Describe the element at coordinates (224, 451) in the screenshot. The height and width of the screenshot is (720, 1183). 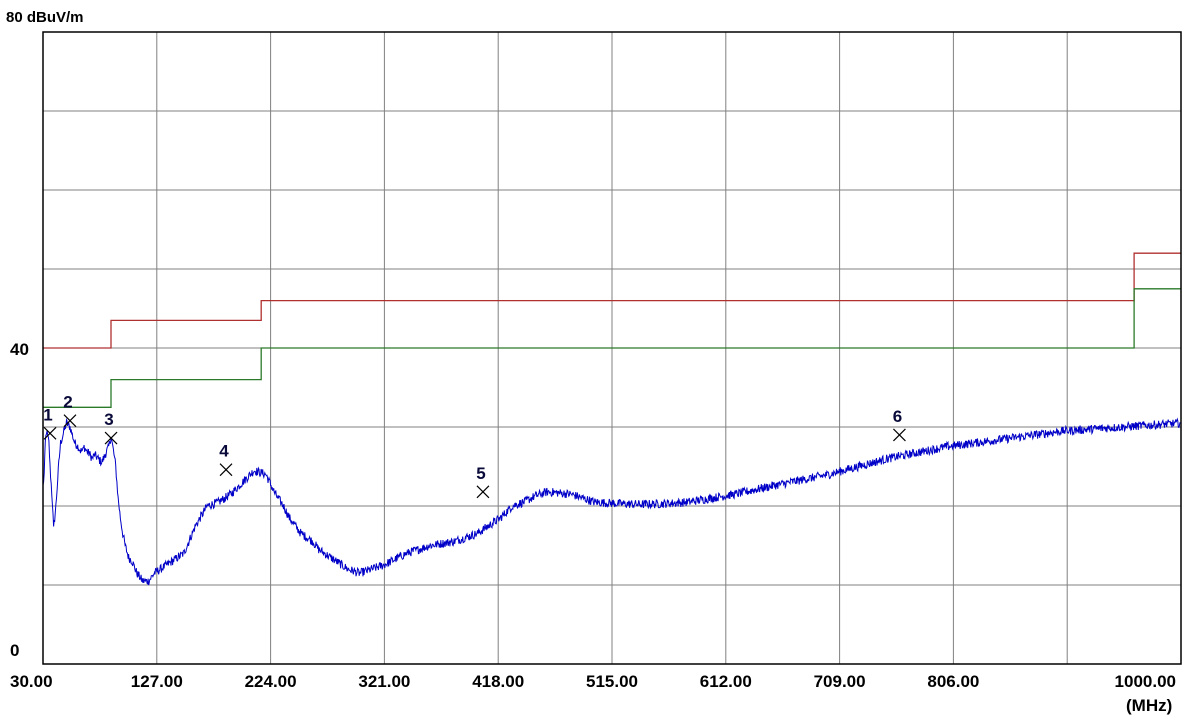
I see `peak-marker-label: 4` at that location.